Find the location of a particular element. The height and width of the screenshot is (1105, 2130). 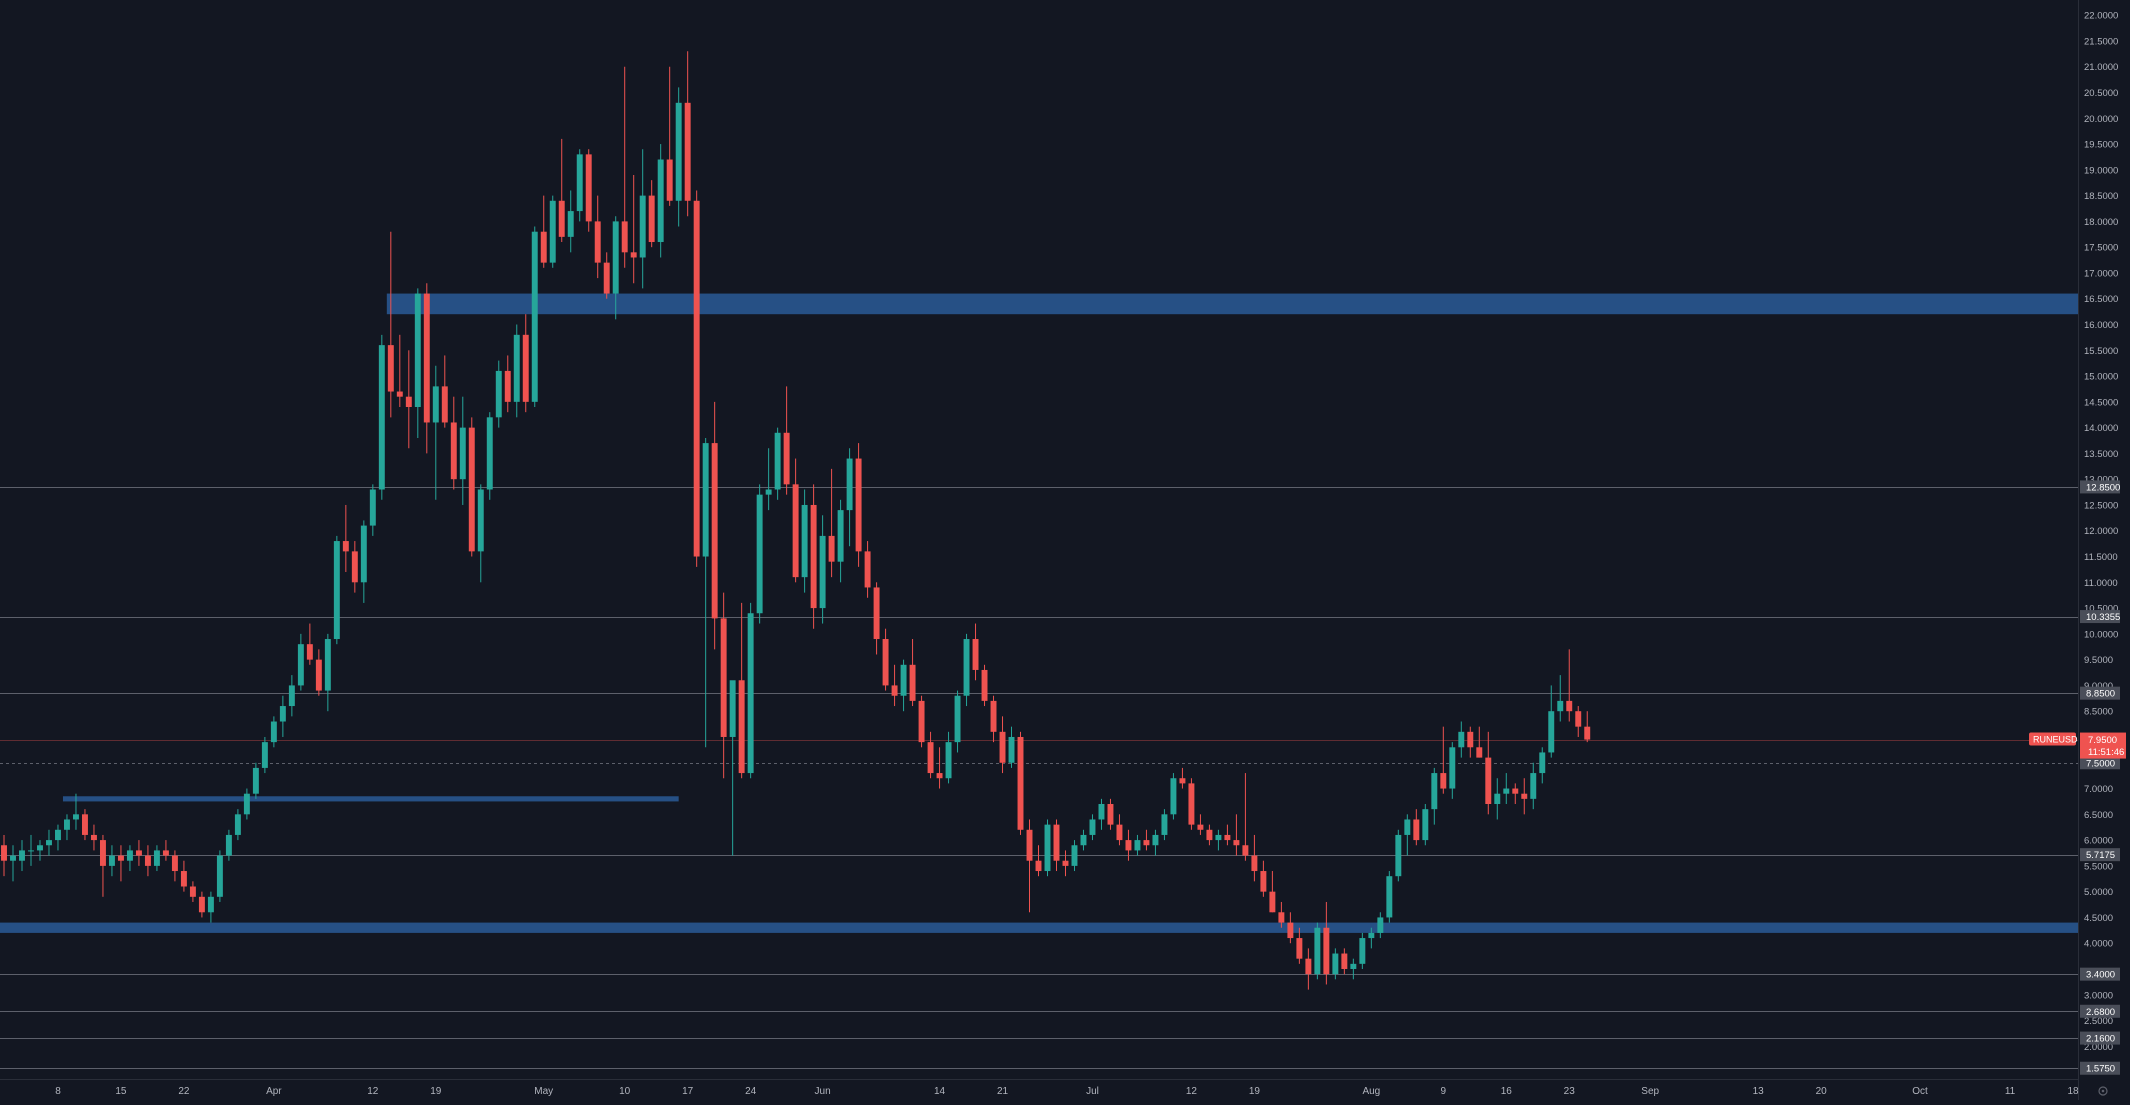

symbol-label: RUNEUSD is located at coordinates (2055, 740).